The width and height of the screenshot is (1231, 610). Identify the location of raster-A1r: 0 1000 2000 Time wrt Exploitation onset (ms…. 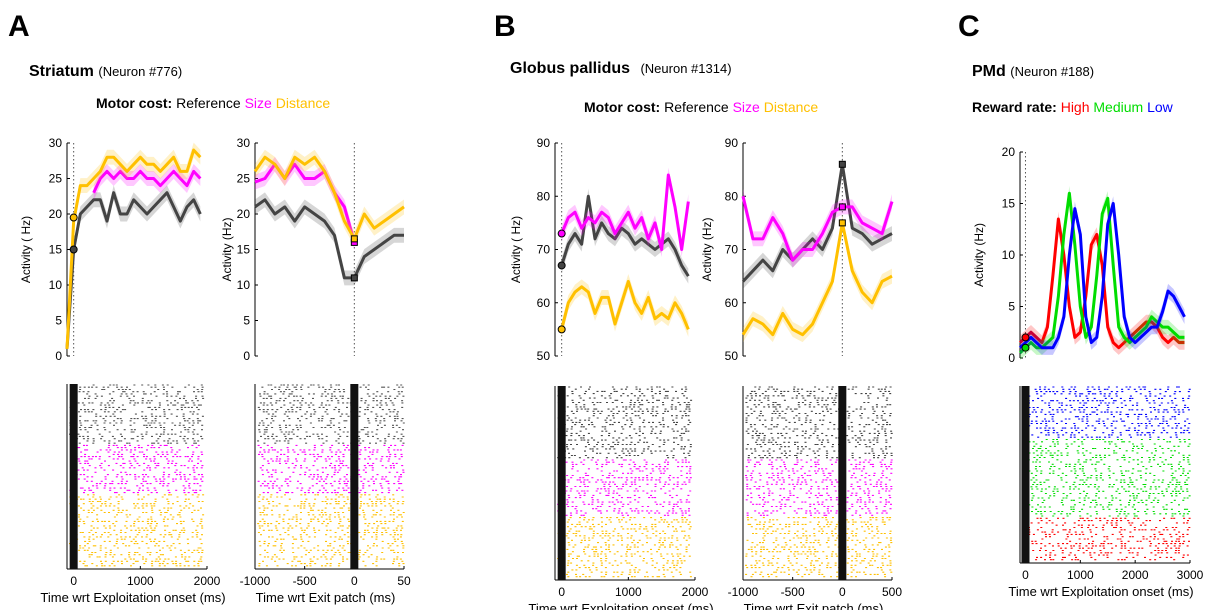
(133, 494).